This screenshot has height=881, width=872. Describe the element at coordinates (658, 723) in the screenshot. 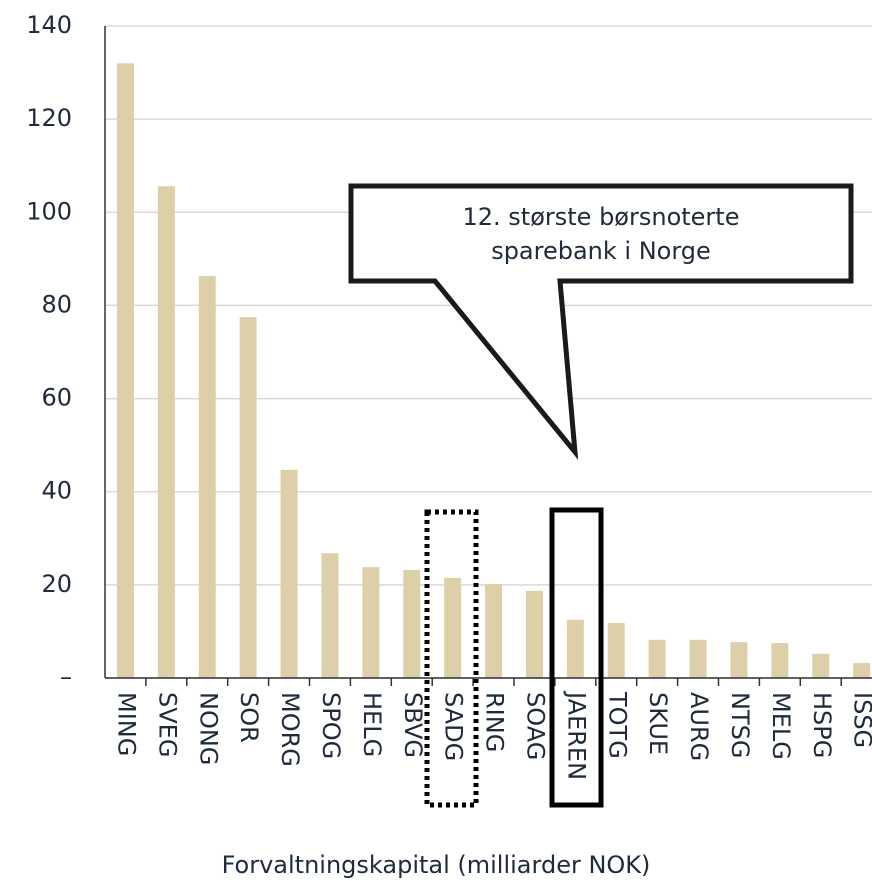

I see `x-tick-label: SKUE` at that location.